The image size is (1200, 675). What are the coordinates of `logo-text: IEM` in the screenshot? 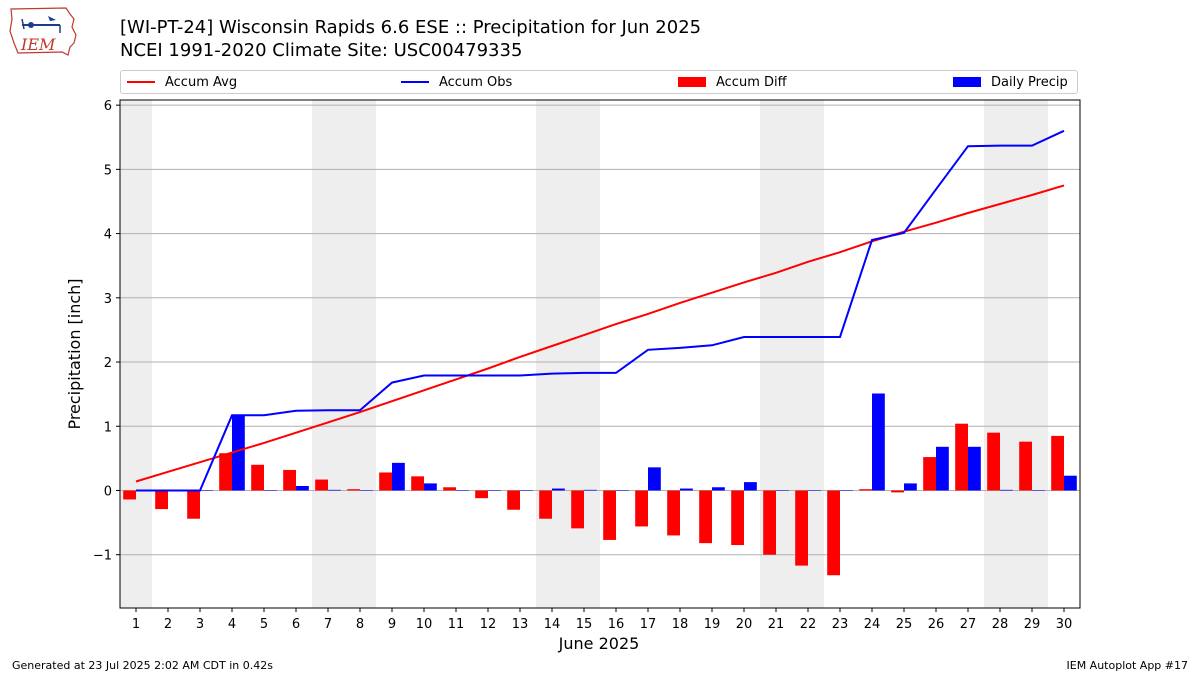 It's located at (38, 44).